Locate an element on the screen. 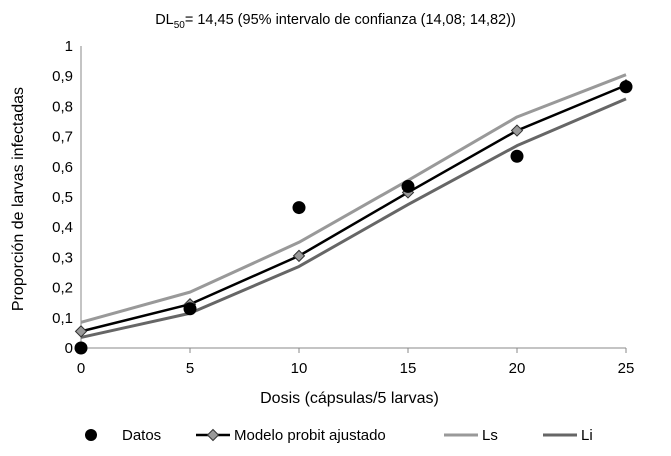 The height and width of the screenshot is (456, 671). y-tick-label: 0,5 is located at coordinates (62, 197).